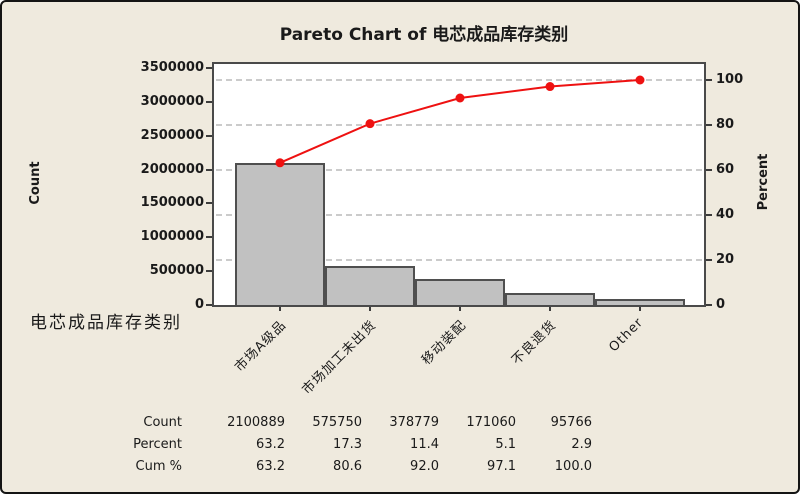 This screenshot has width=800, height=494. What do you see at coordinates (176, 271) in the screenshot?
I see `left-axis-tick-label: 500000` at bounding box center [176, 271].